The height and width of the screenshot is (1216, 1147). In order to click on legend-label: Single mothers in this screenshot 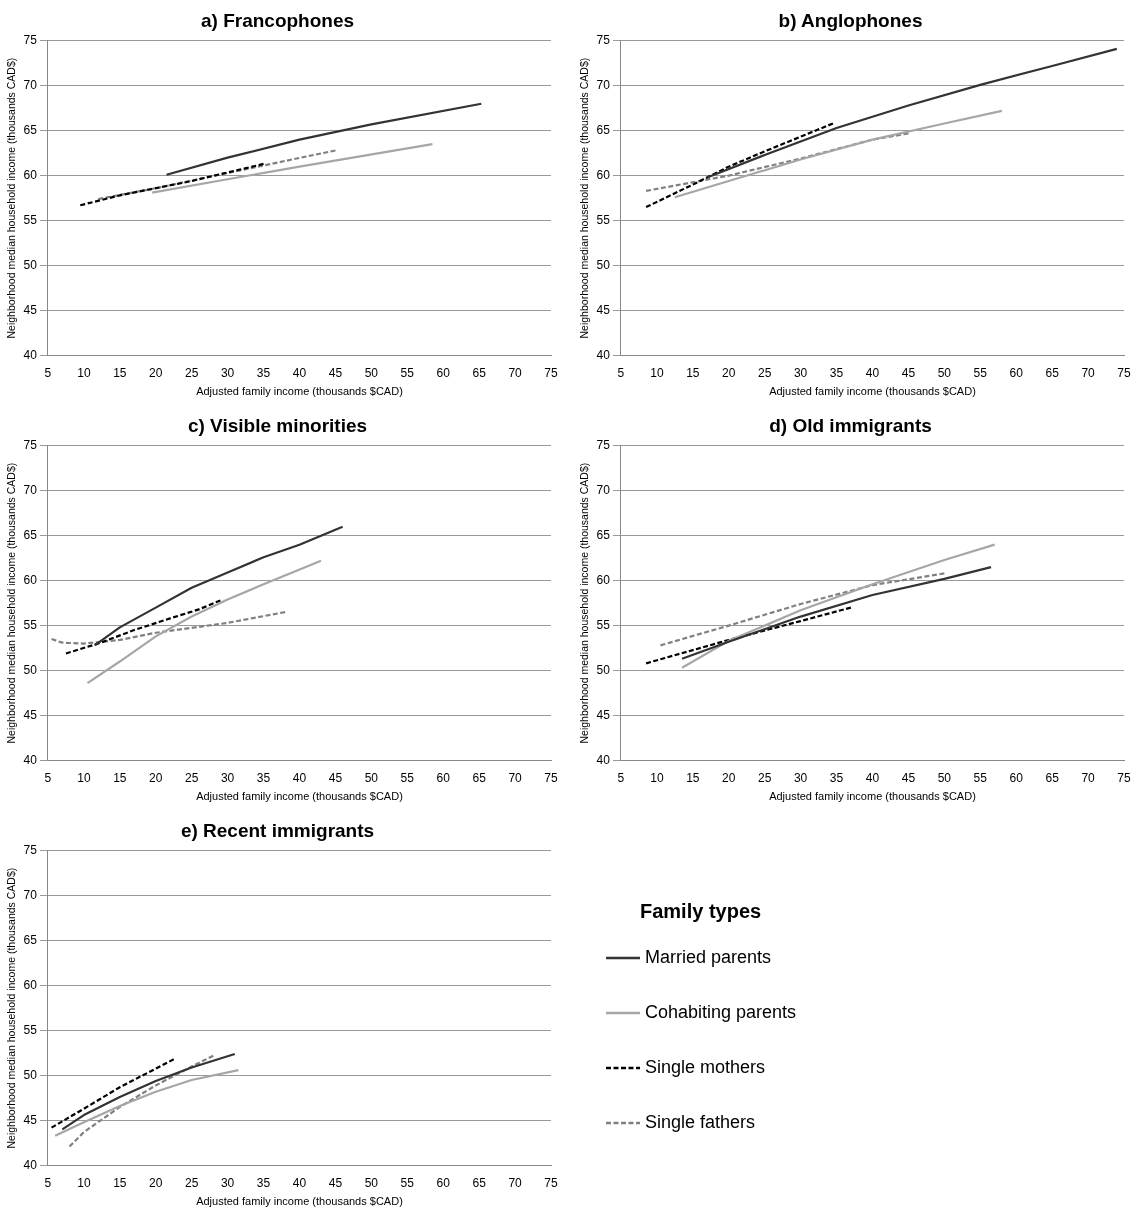, I will do `click(705, 1067)`.